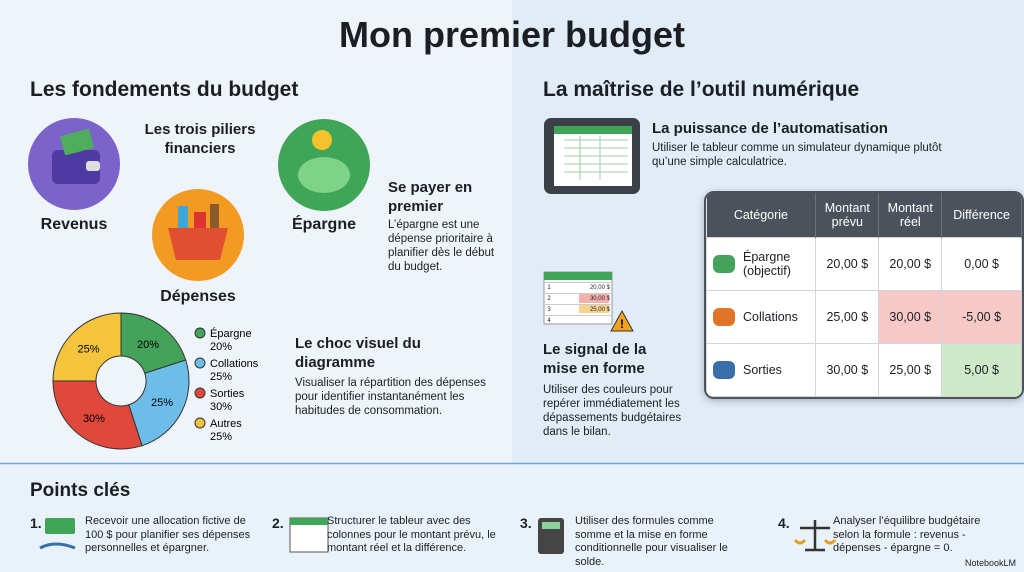 This screenshot has height=572, width=1024. I want to click on category: Collations, so click(762, 317).